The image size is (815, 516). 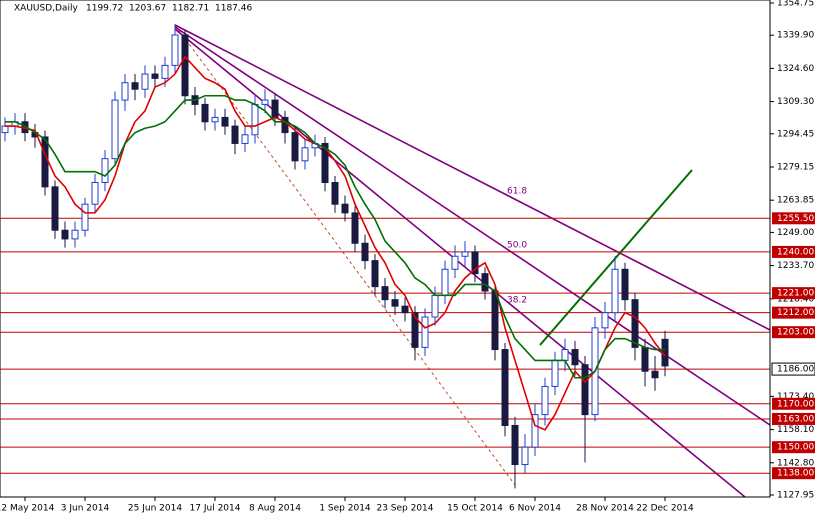 I want to click on y-tick-label: 1249.00, so click(x=795, y=233).